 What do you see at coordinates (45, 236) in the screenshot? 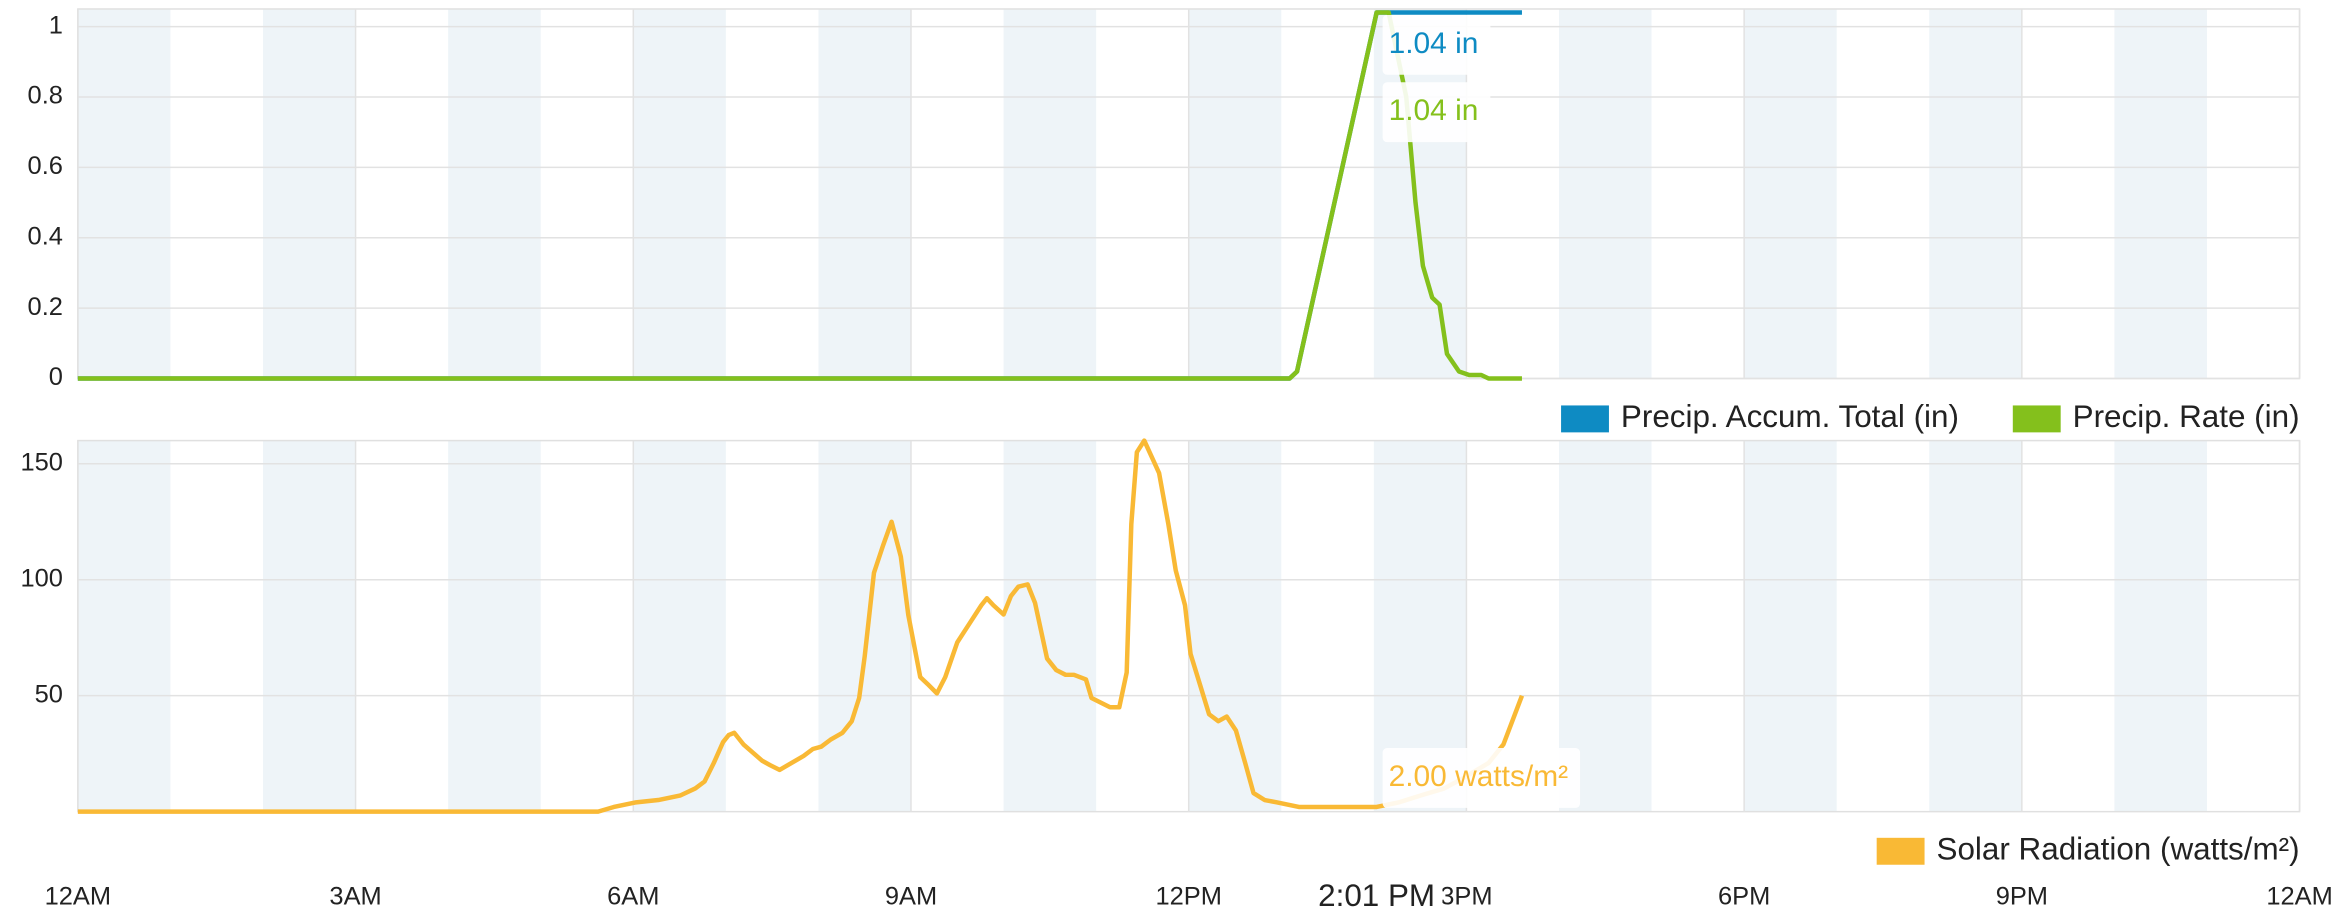
I see `y-tick-label: 0.4` at bounding box center [45, 236].